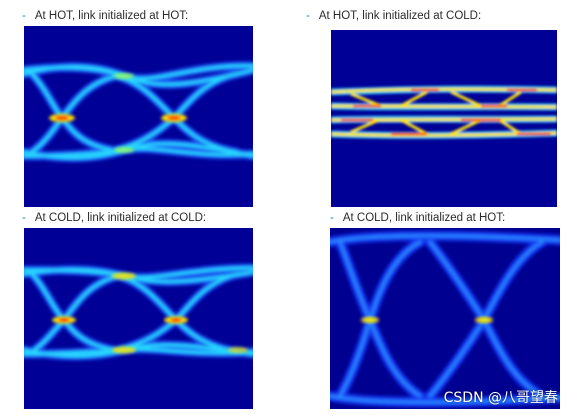 The height and width of the screenshot is (416, 572). What do you see at coordinates (120, 218) in the screenshot?
I see `caption-text: At COLD, link initialized at COLD:` at bounding box center [120, 218].